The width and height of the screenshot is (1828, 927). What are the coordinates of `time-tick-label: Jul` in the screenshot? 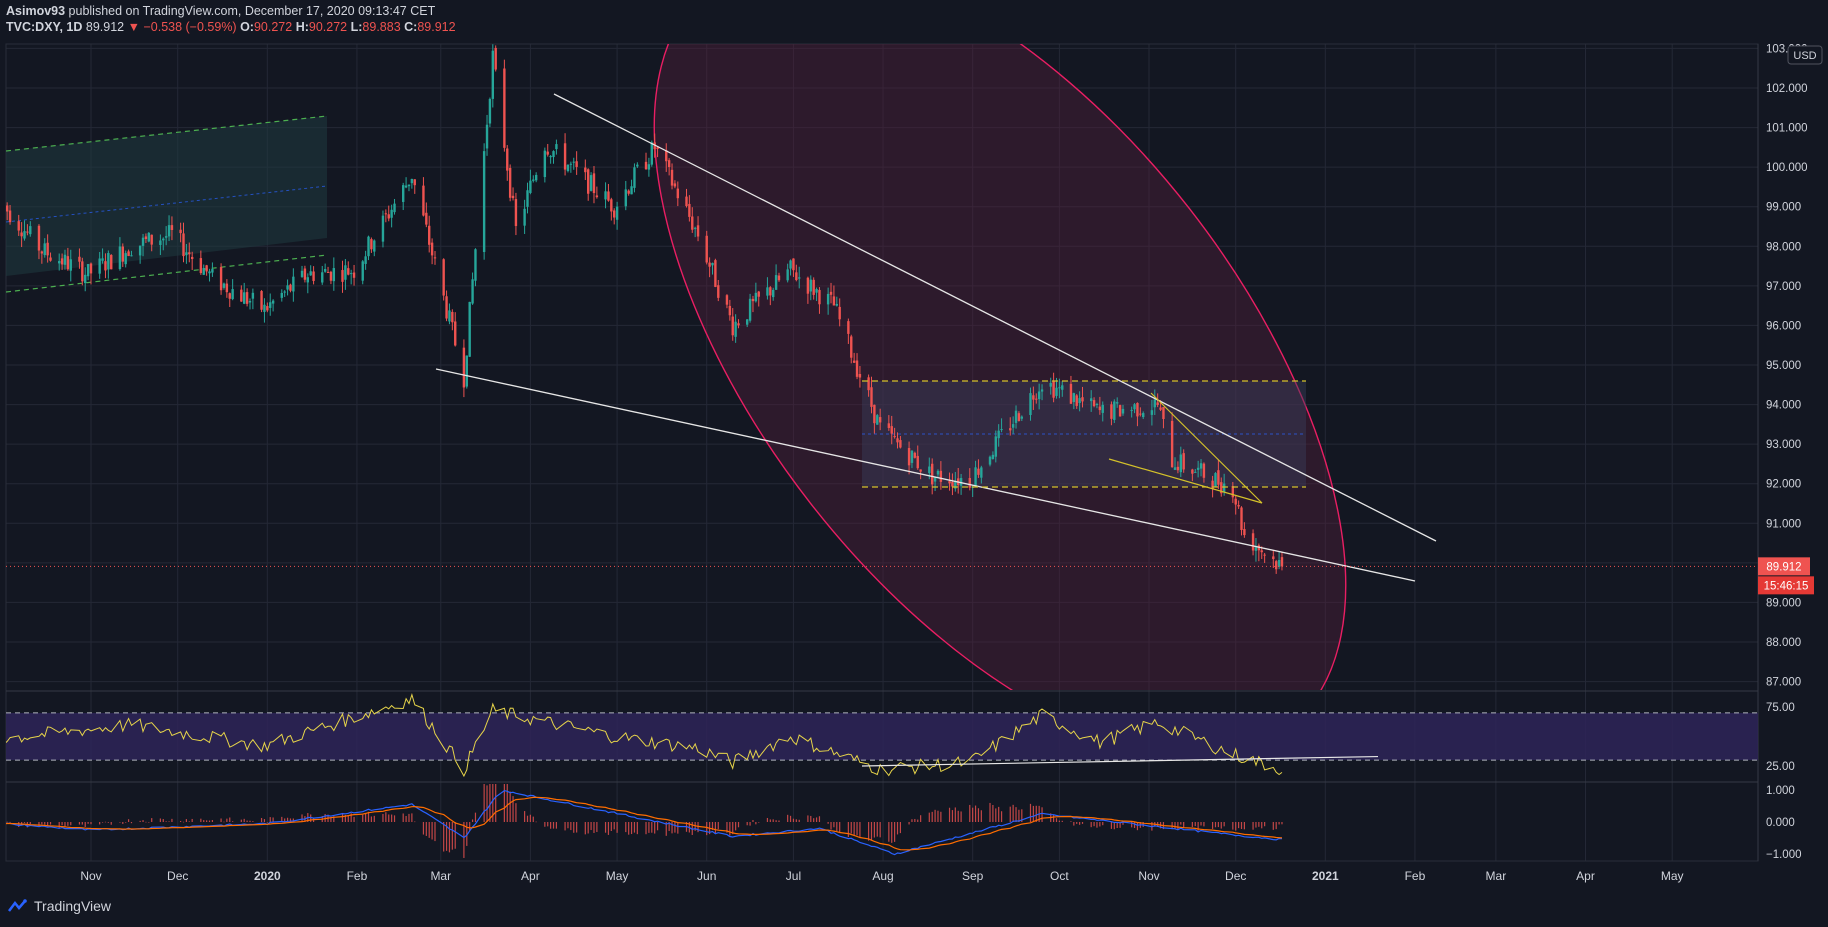 It's located at (793, 876).